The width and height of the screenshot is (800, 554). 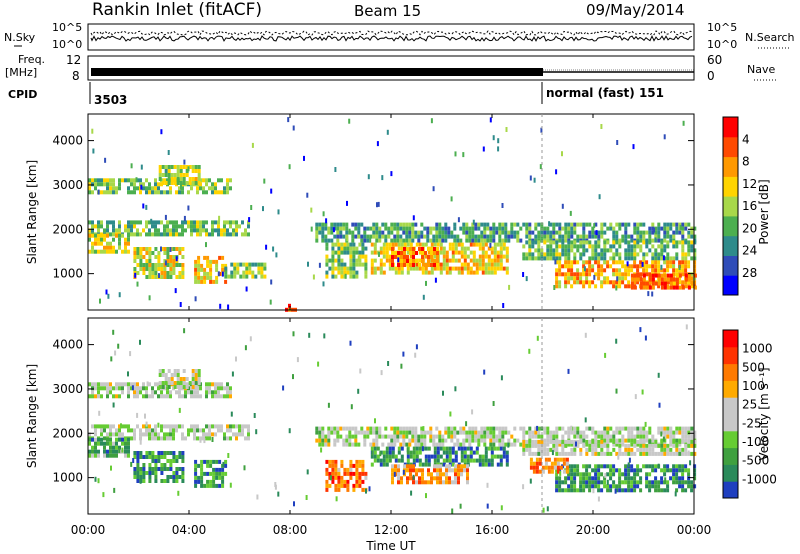 I want to click on velocity-colorbar-swatch, so click(x=730, y=473).